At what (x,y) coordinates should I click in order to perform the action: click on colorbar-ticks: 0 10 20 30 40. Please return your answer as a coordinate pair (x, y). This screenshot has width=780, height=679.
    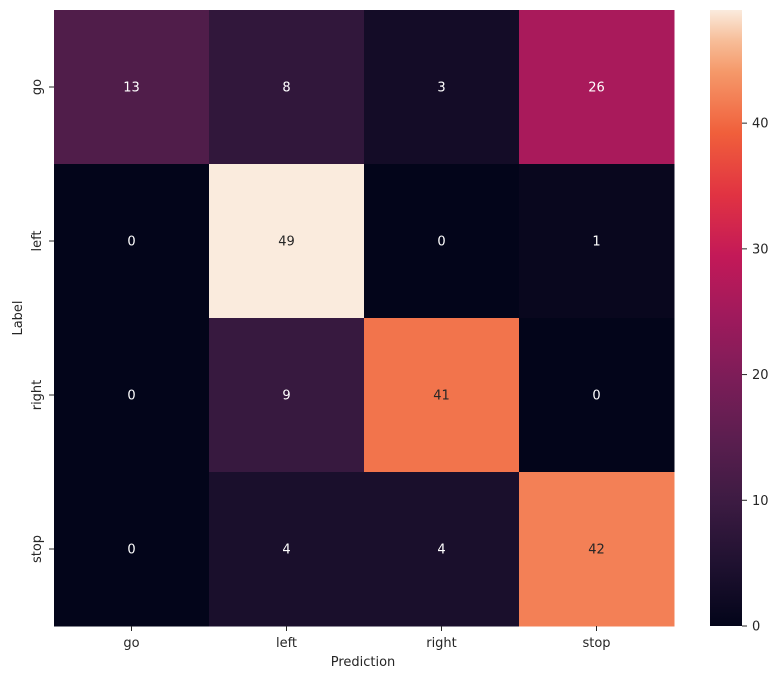
    Looking at the image, I should click on (755, 376).